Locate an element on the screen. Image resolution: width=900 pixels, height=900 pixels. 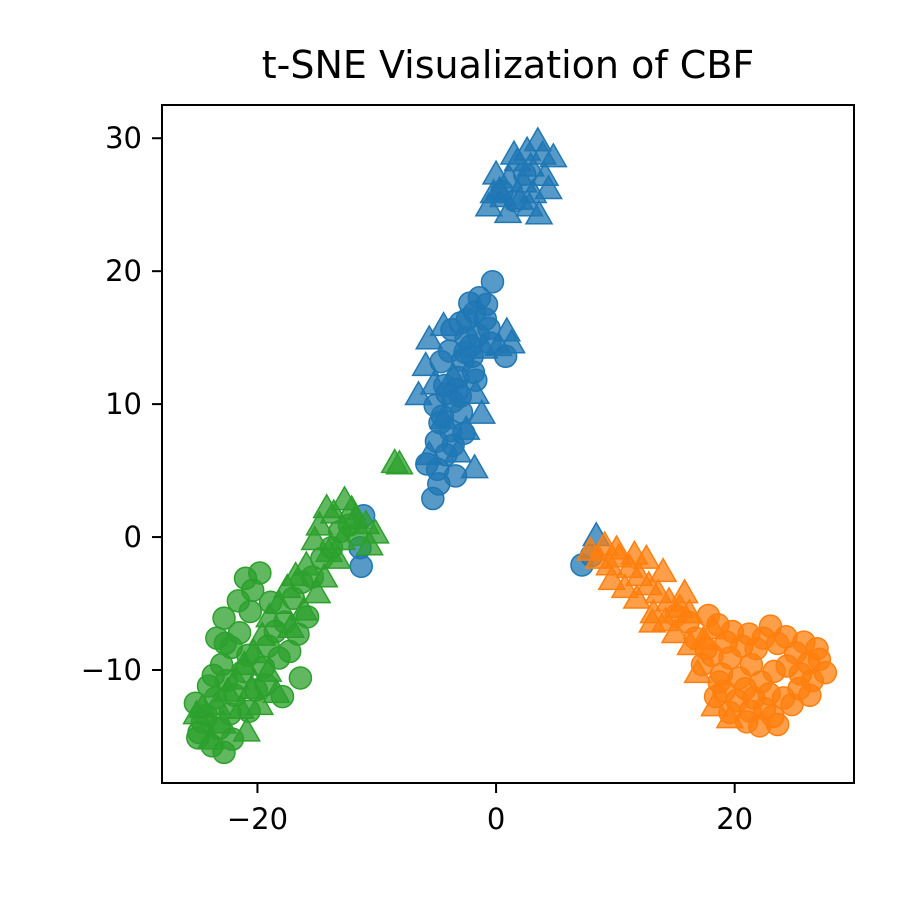
chart-title: t-SNE Visualization of CBF is located at coordinates (508, 65).